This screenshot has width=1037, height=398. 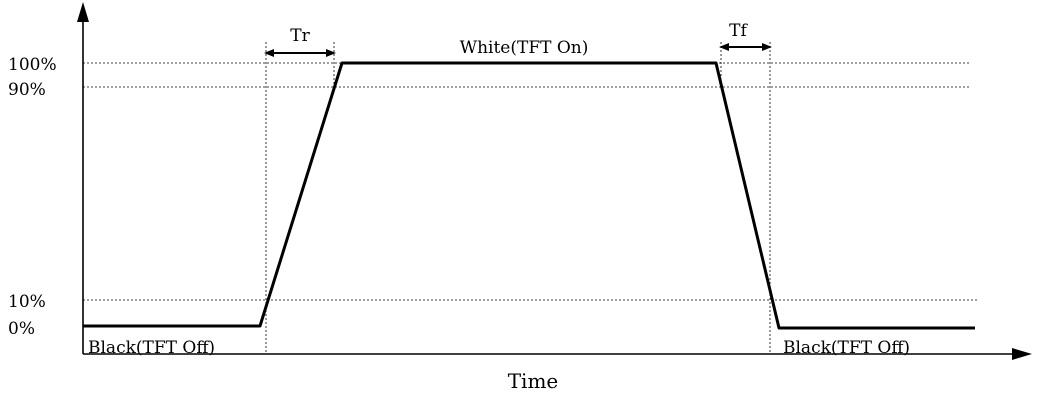 What do you see at coordinates (846, 348) in the screenshot?
I see `black-state-label-right: Black(TFT Off)` at bounding box center [846, 348].